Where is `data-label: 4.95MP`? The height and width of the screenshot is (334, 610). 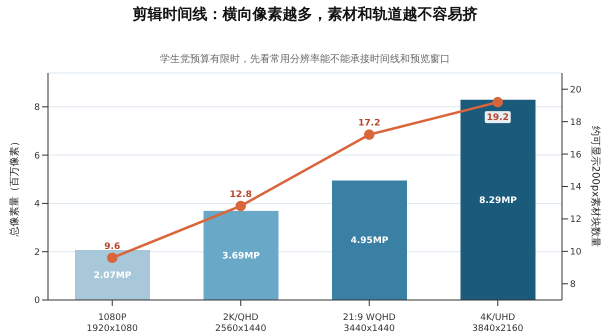 data-label: 4.95MP is located at coordinates (369, 241).